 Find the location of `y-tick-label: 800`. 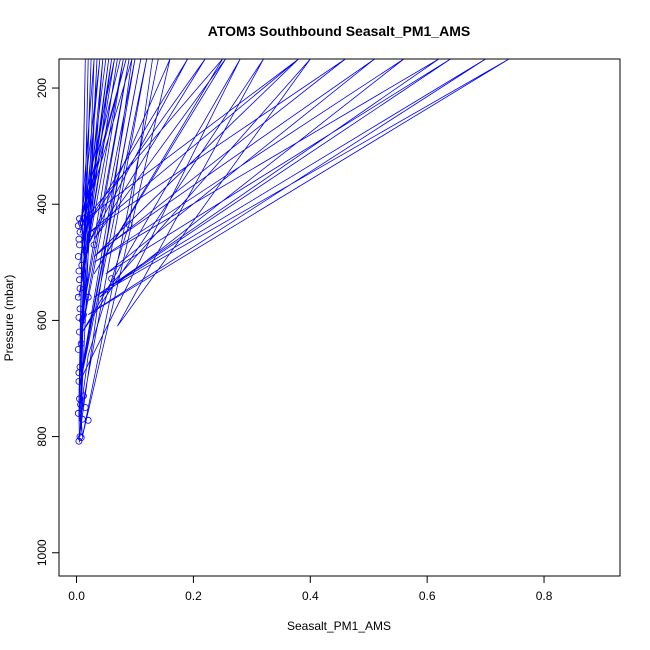

y-tick-label: 800 is located at coordinates (42, 436).